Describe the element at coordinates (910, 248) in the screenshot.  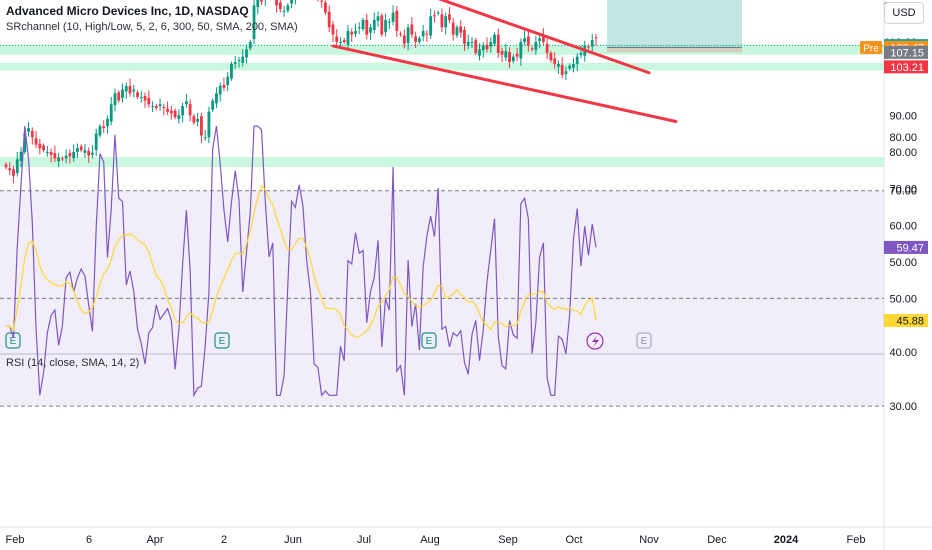
I see `rsi-badge-label: 59.47` at that location.